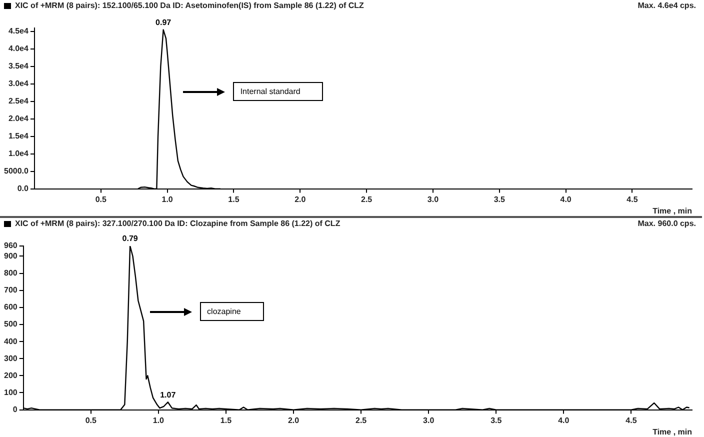  Describe the element at coordinates (667, 5) in the screenshot. I see `text: Max. 4.6e4 cps.` at that location.